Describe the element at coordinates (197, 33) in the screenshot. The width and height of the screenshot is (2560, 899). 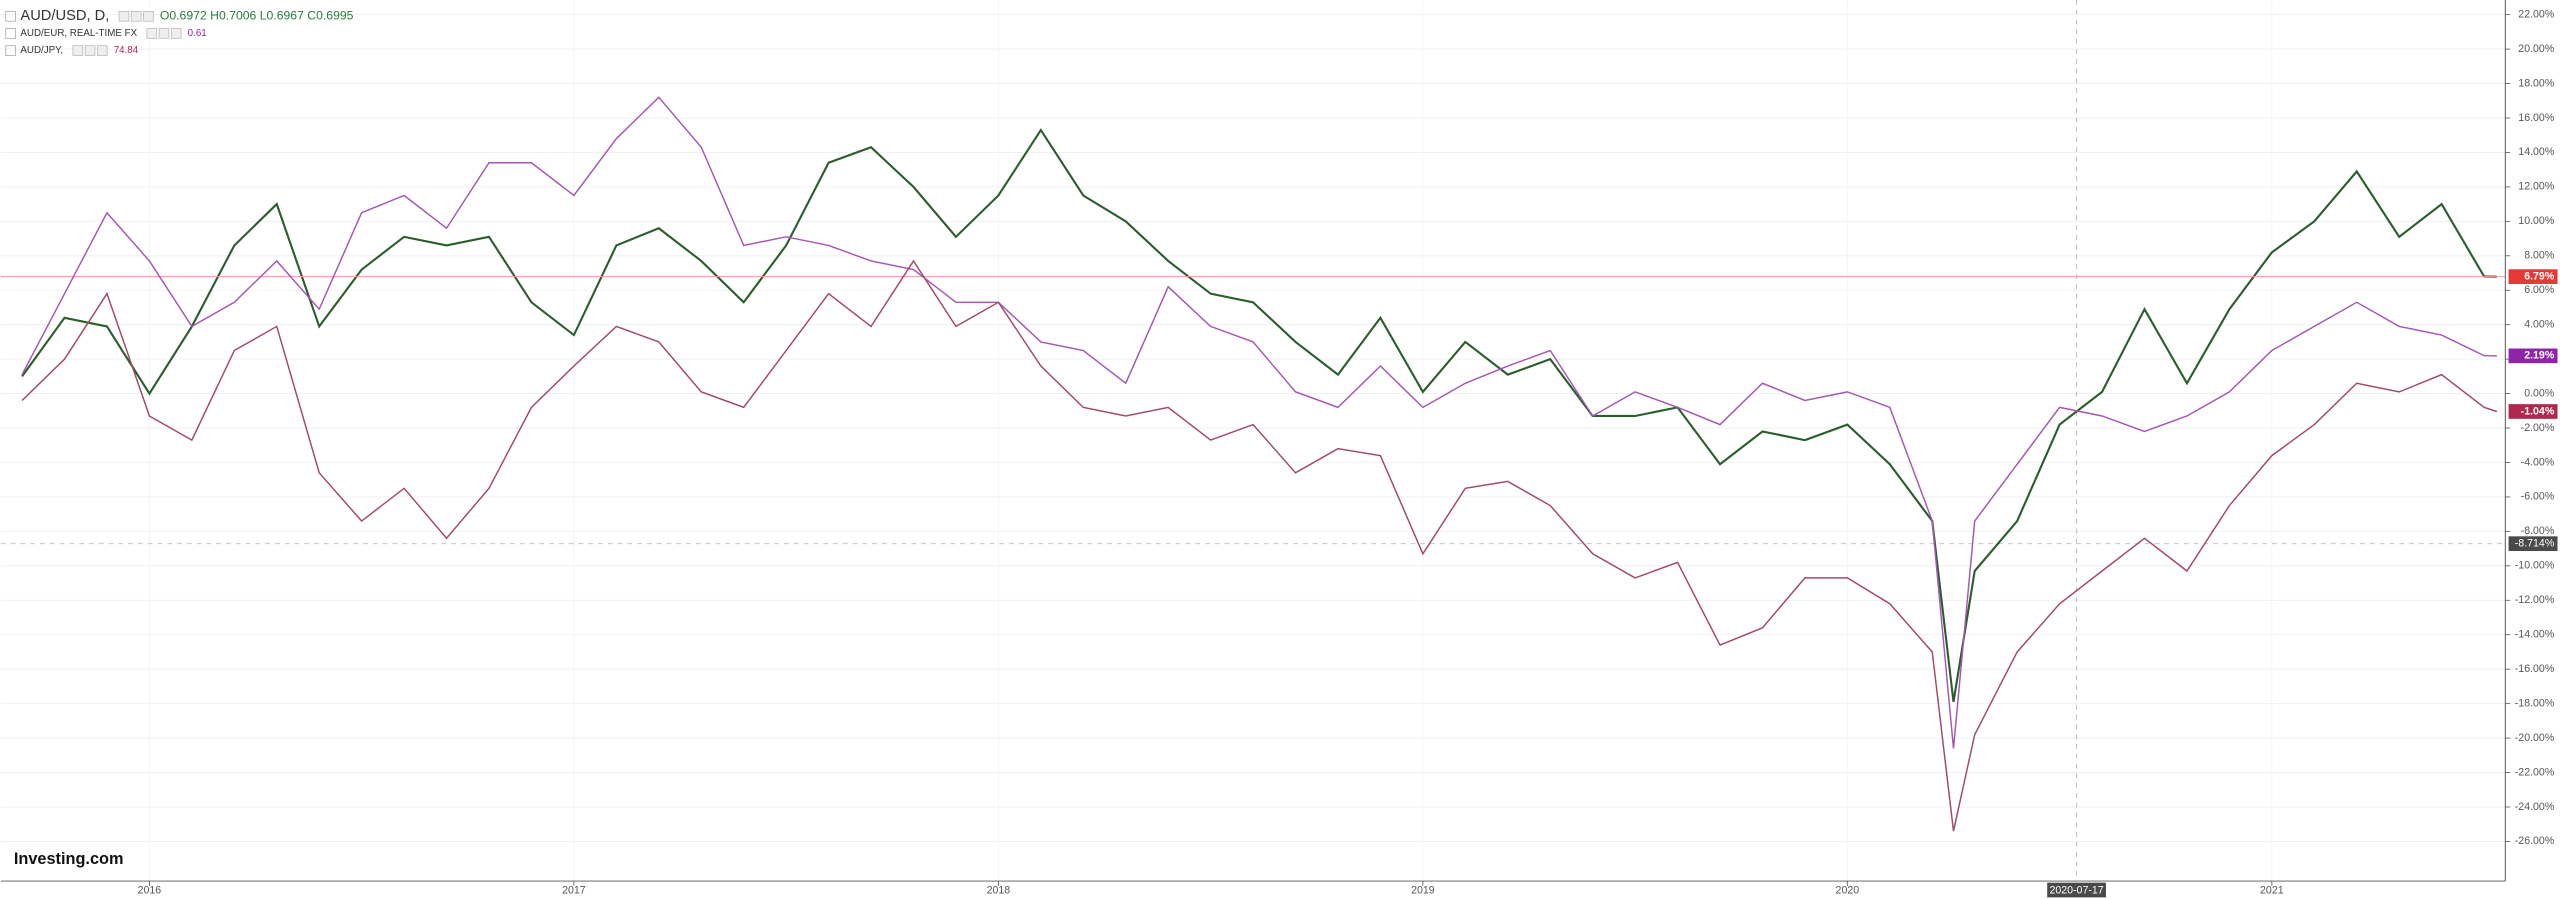
I see `legend-quote: 0.61` at that location.